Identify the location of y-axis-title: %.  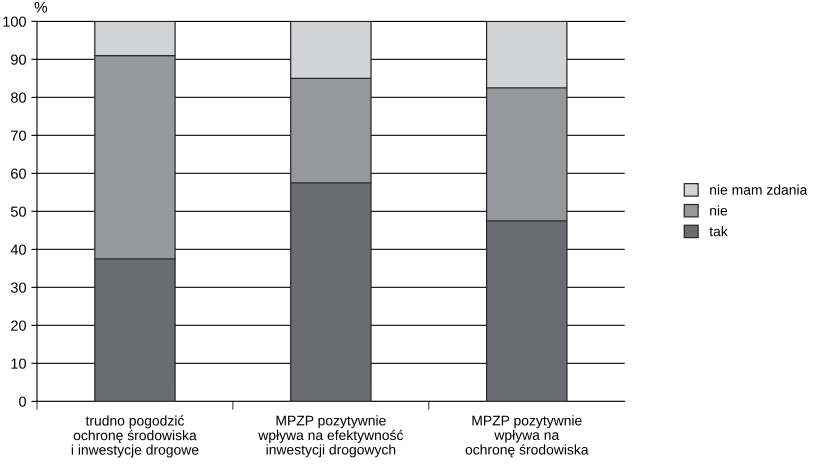
(41, 7).